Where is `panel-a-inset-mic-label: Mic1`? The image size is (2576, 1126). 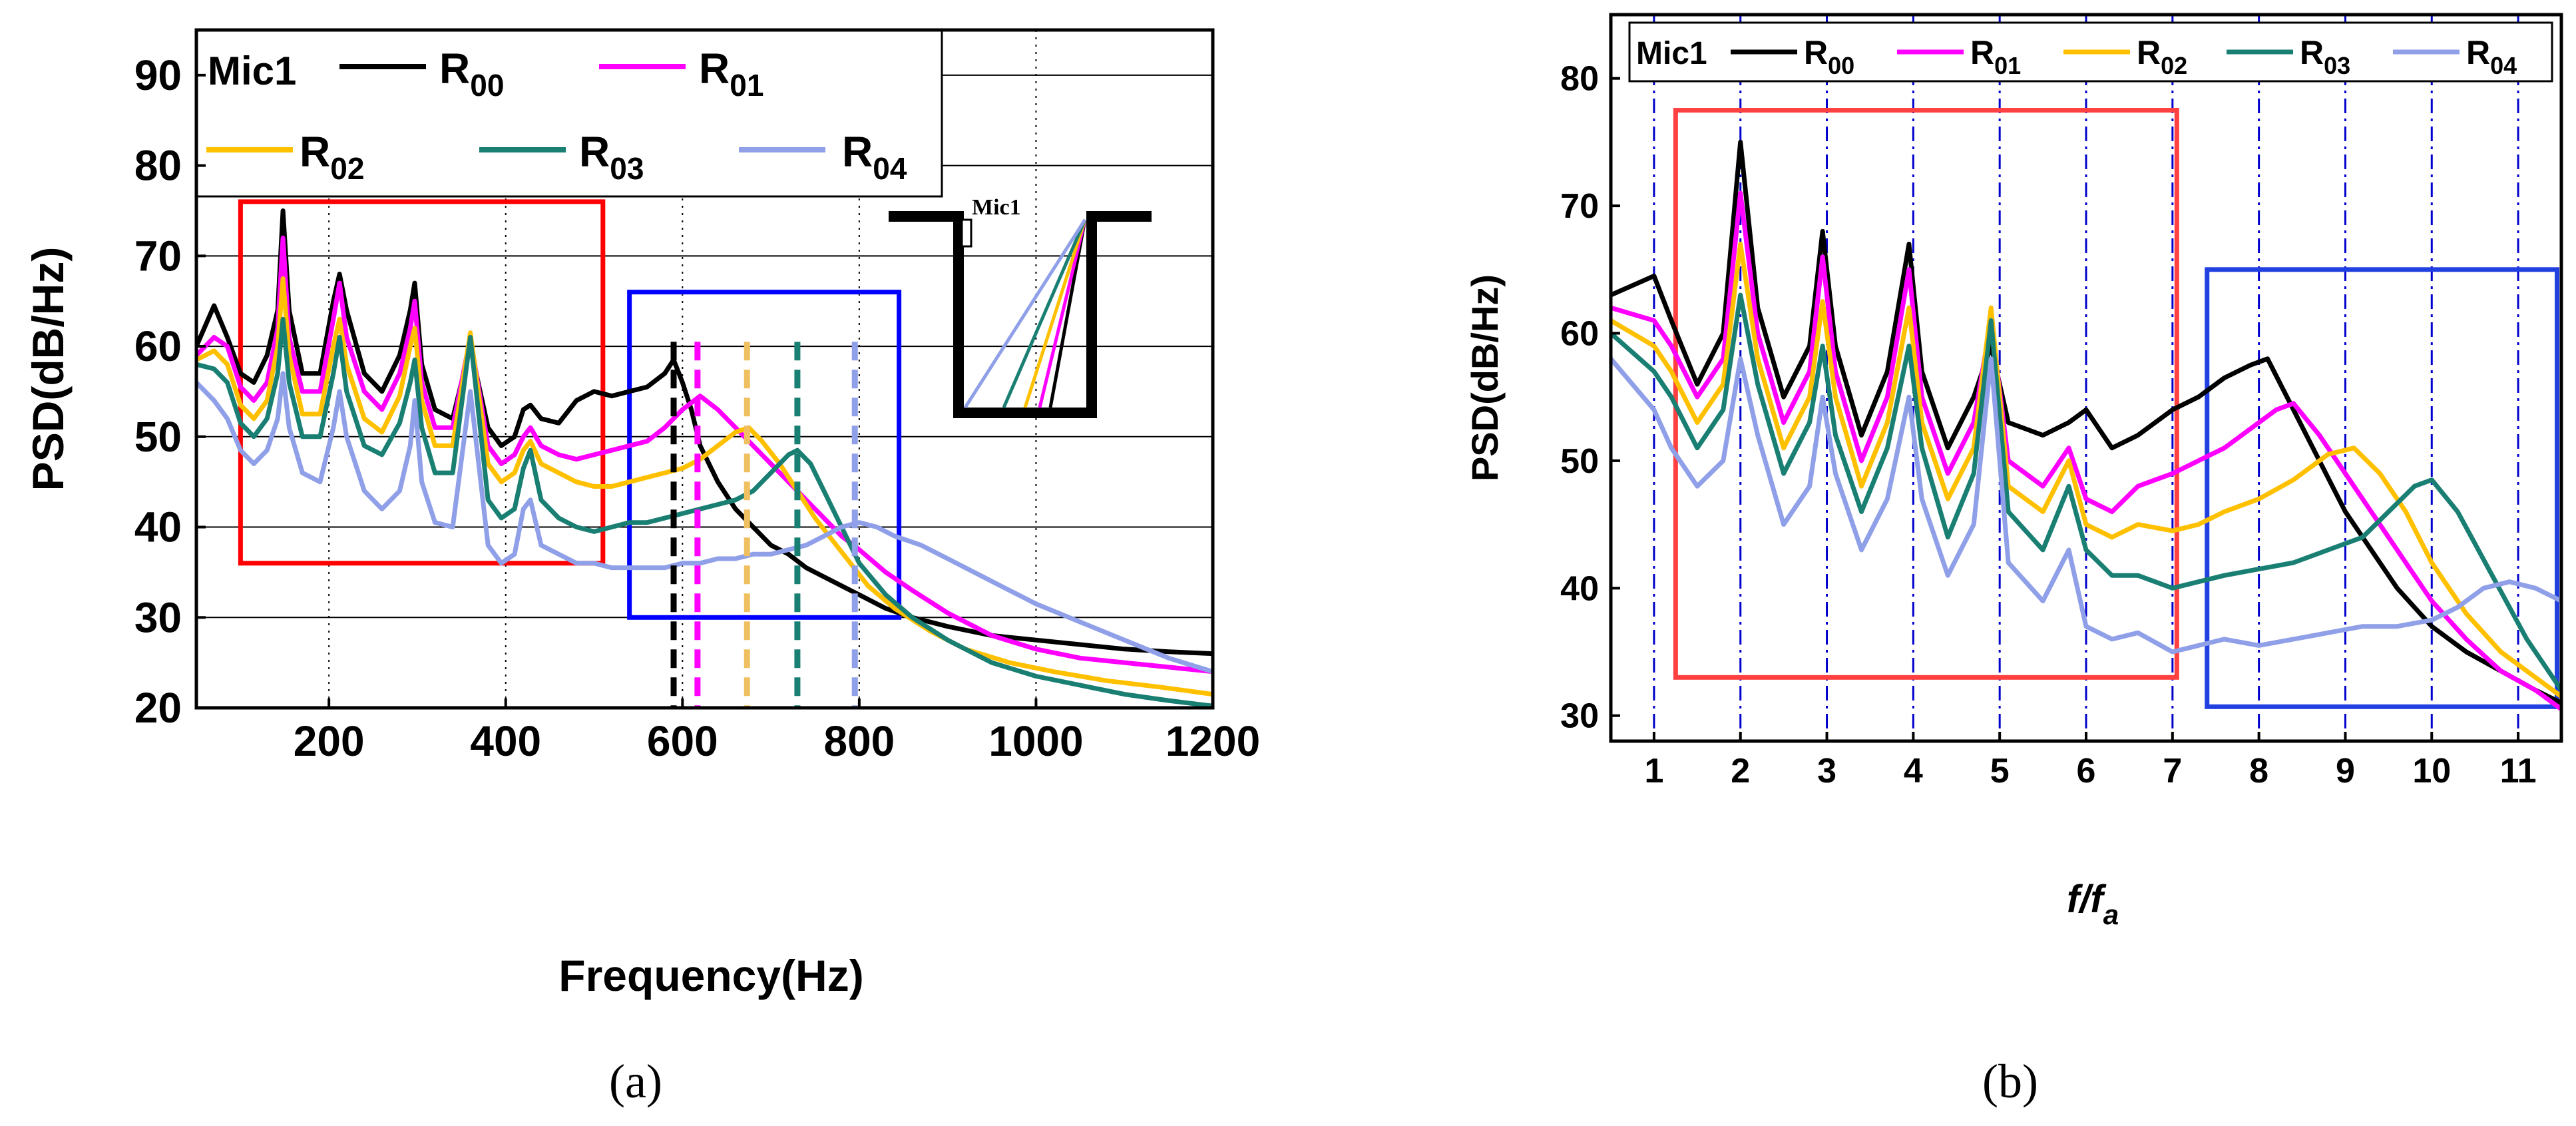 panel-a-inset-mic-label: Mic1 is located at coordinates (996, 208).